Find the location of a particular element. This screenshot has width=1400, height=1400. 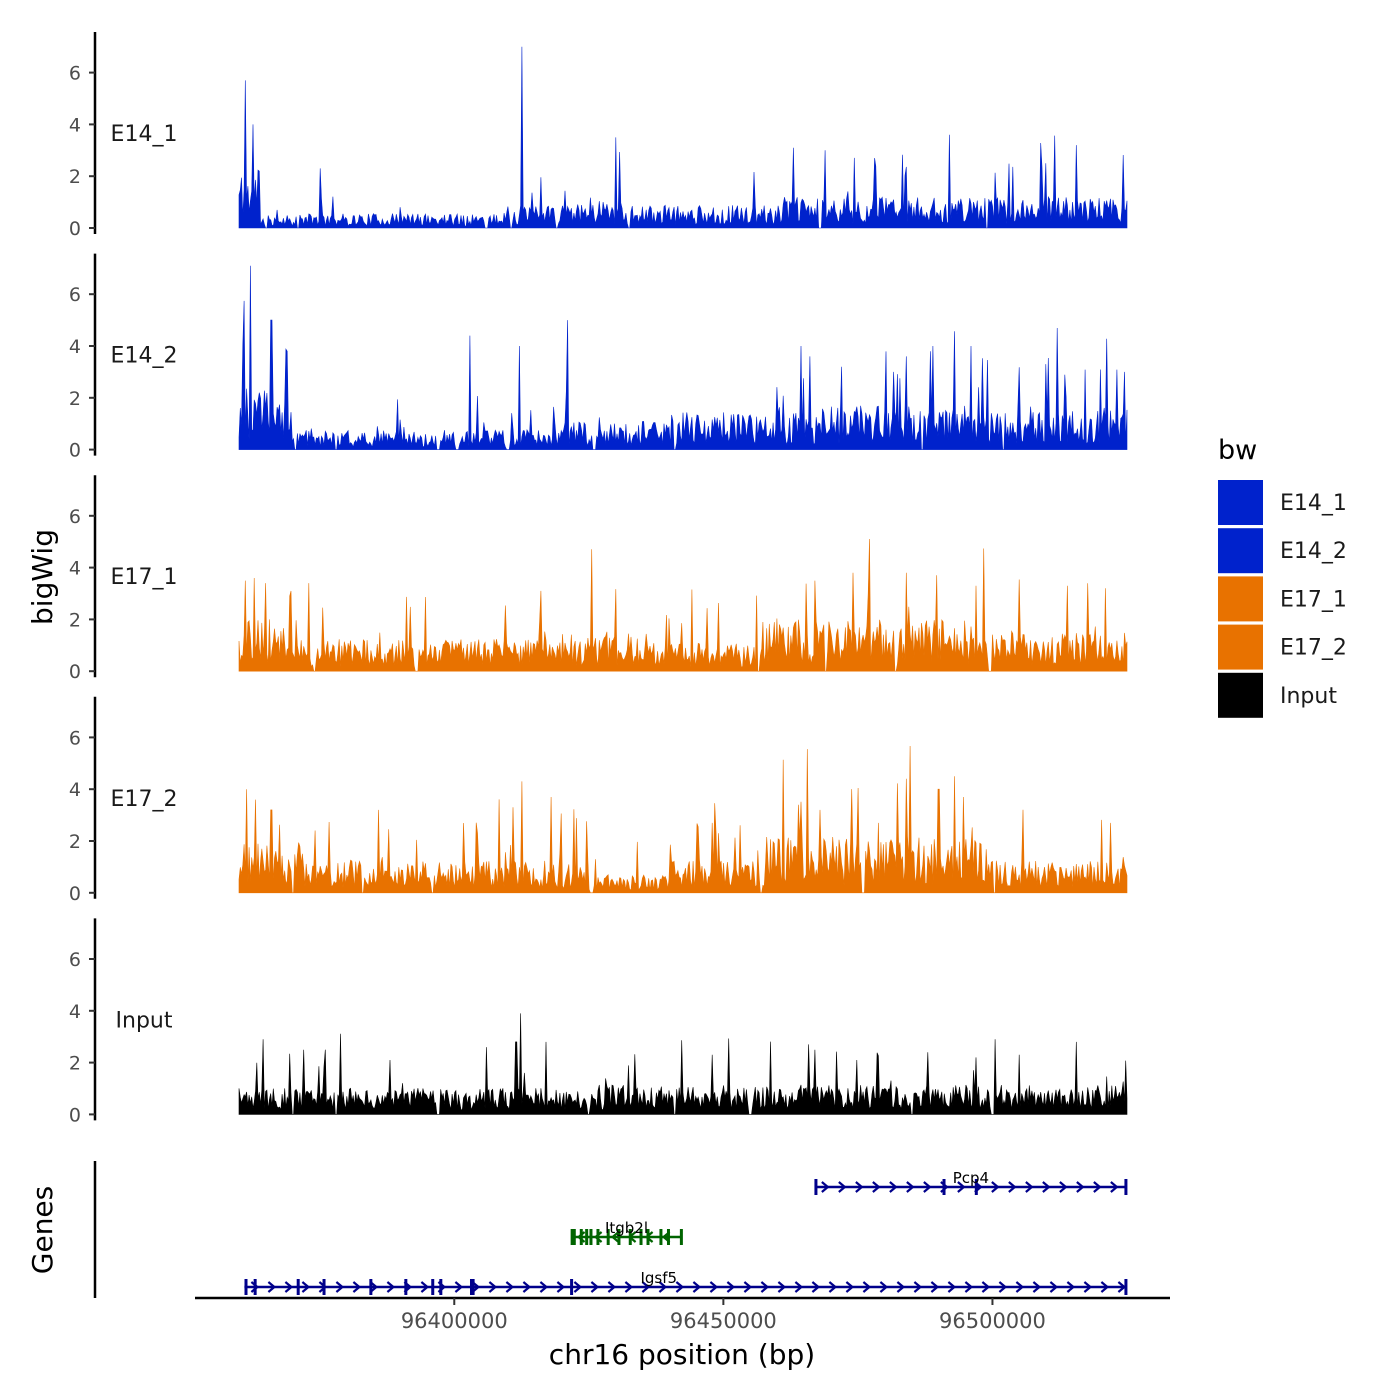

y-axis-title: bigWig is located at coordinates (42, 577).